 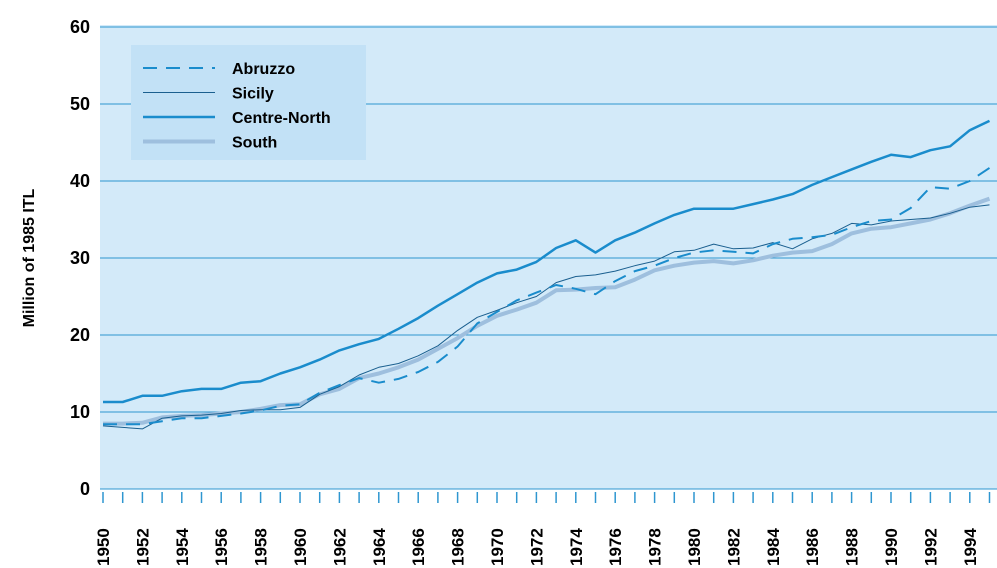 What do you see at coordinates (254, 143) in the screenshot?
I see `legend-label: South` at bounding box center [254, 143].